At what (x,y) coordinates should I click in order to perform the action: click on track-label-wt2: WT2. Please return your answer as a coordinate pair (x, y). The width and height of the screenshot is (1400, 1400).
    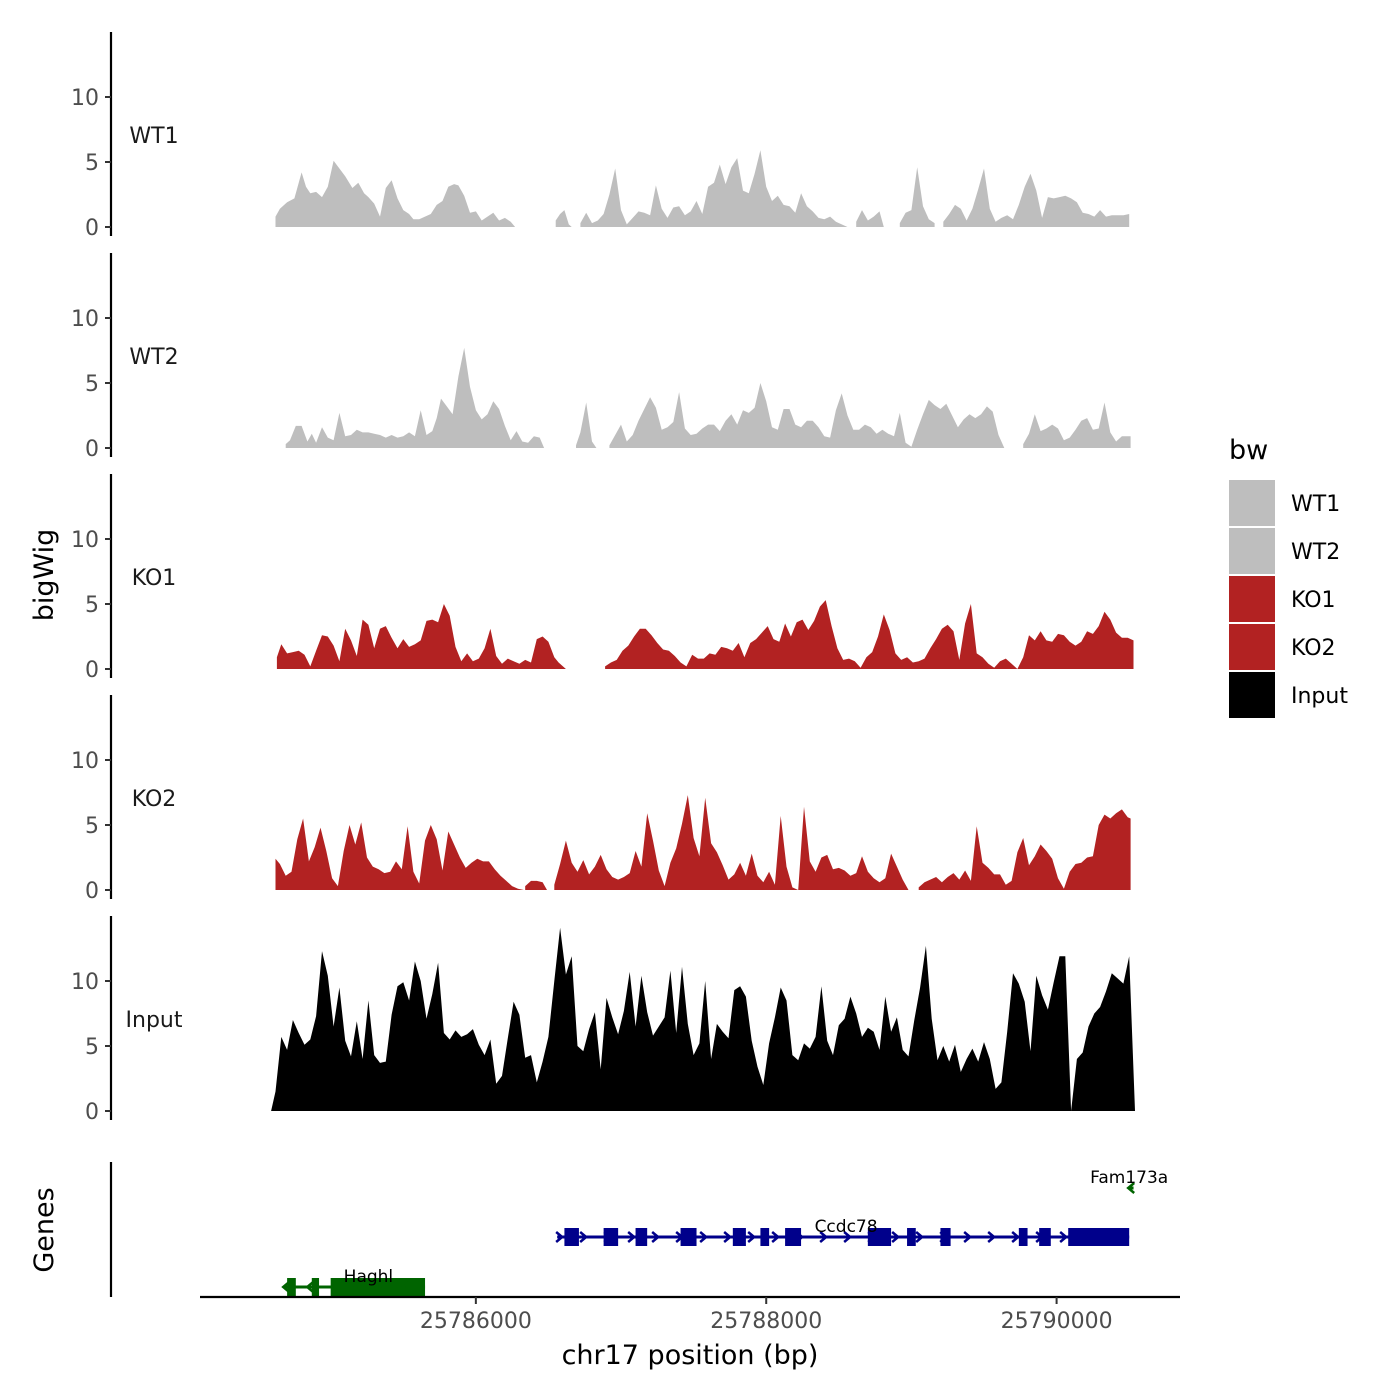
    Looking at the image, I should click on (153, 357).